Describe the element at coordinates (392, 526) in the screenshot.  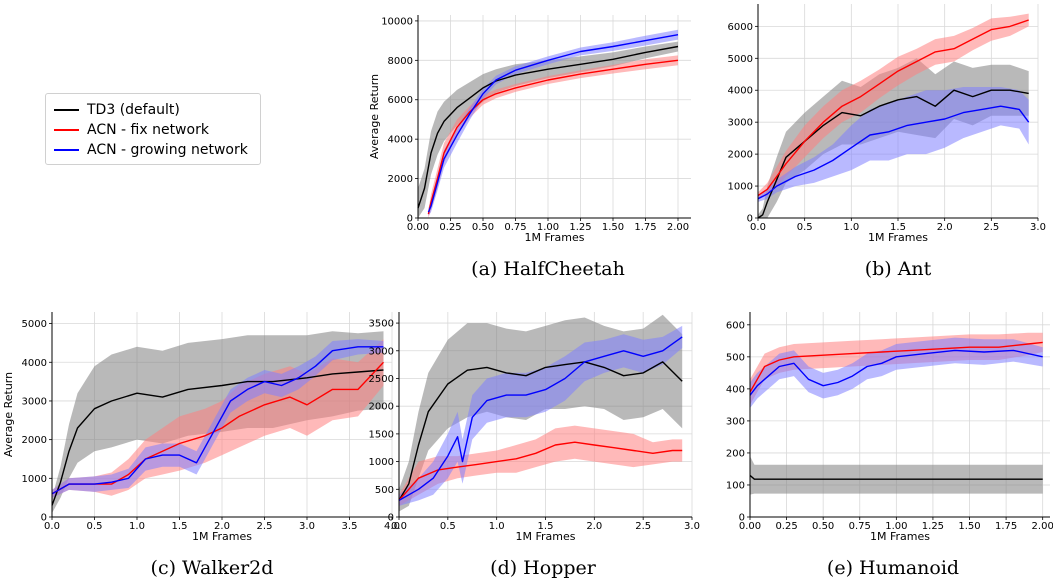
I see `x-tick-label: 4.0` at that location.